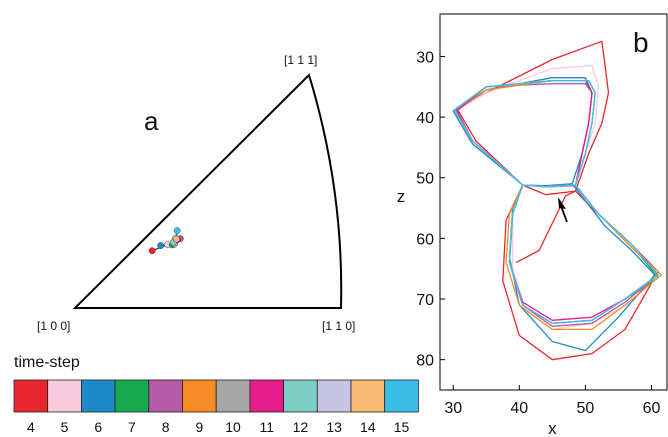 This screenshot has width=668, height=437. What do you see at coordinates (338, 326) in the screenshot?
I see `corner-label-110: [1 1 0]` at bounding box center [338, 326].